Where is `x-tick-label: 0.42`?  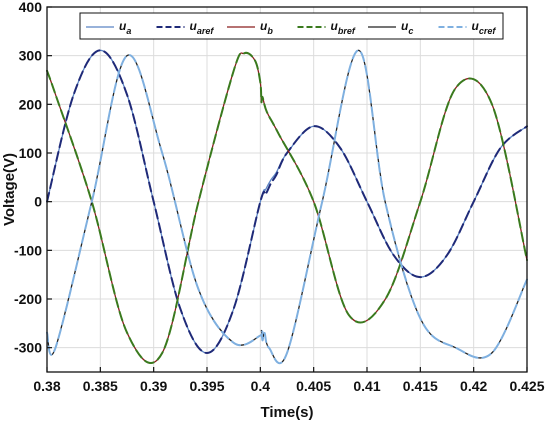
x-tick-label: 0.42 is located at coordinates (473, 386).